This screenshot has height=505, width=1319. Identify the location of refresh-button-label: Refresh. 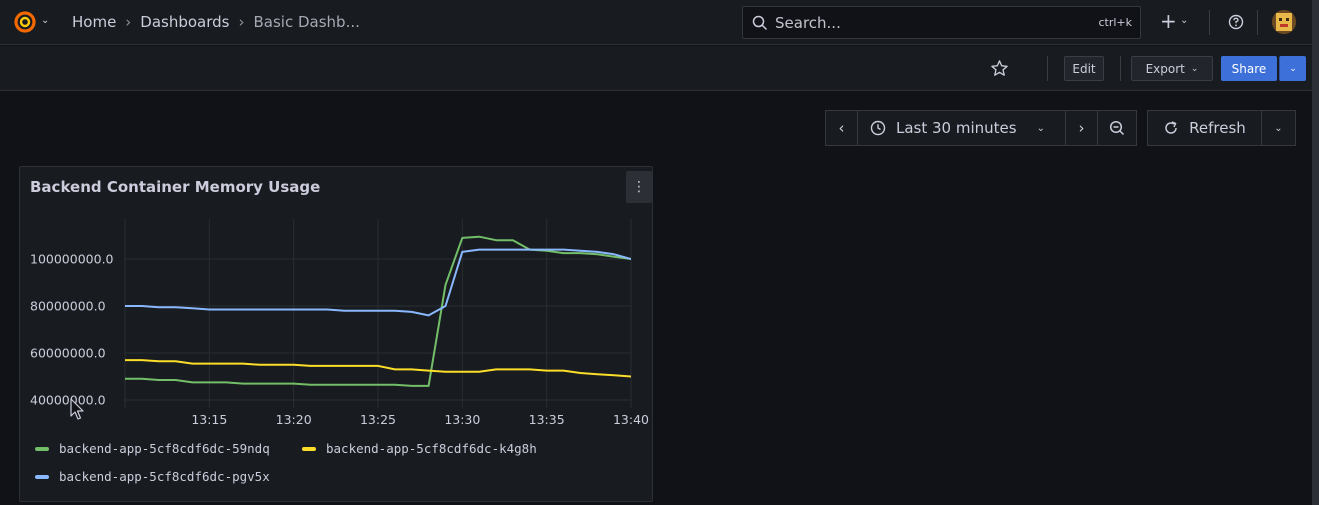
(1217, 128).